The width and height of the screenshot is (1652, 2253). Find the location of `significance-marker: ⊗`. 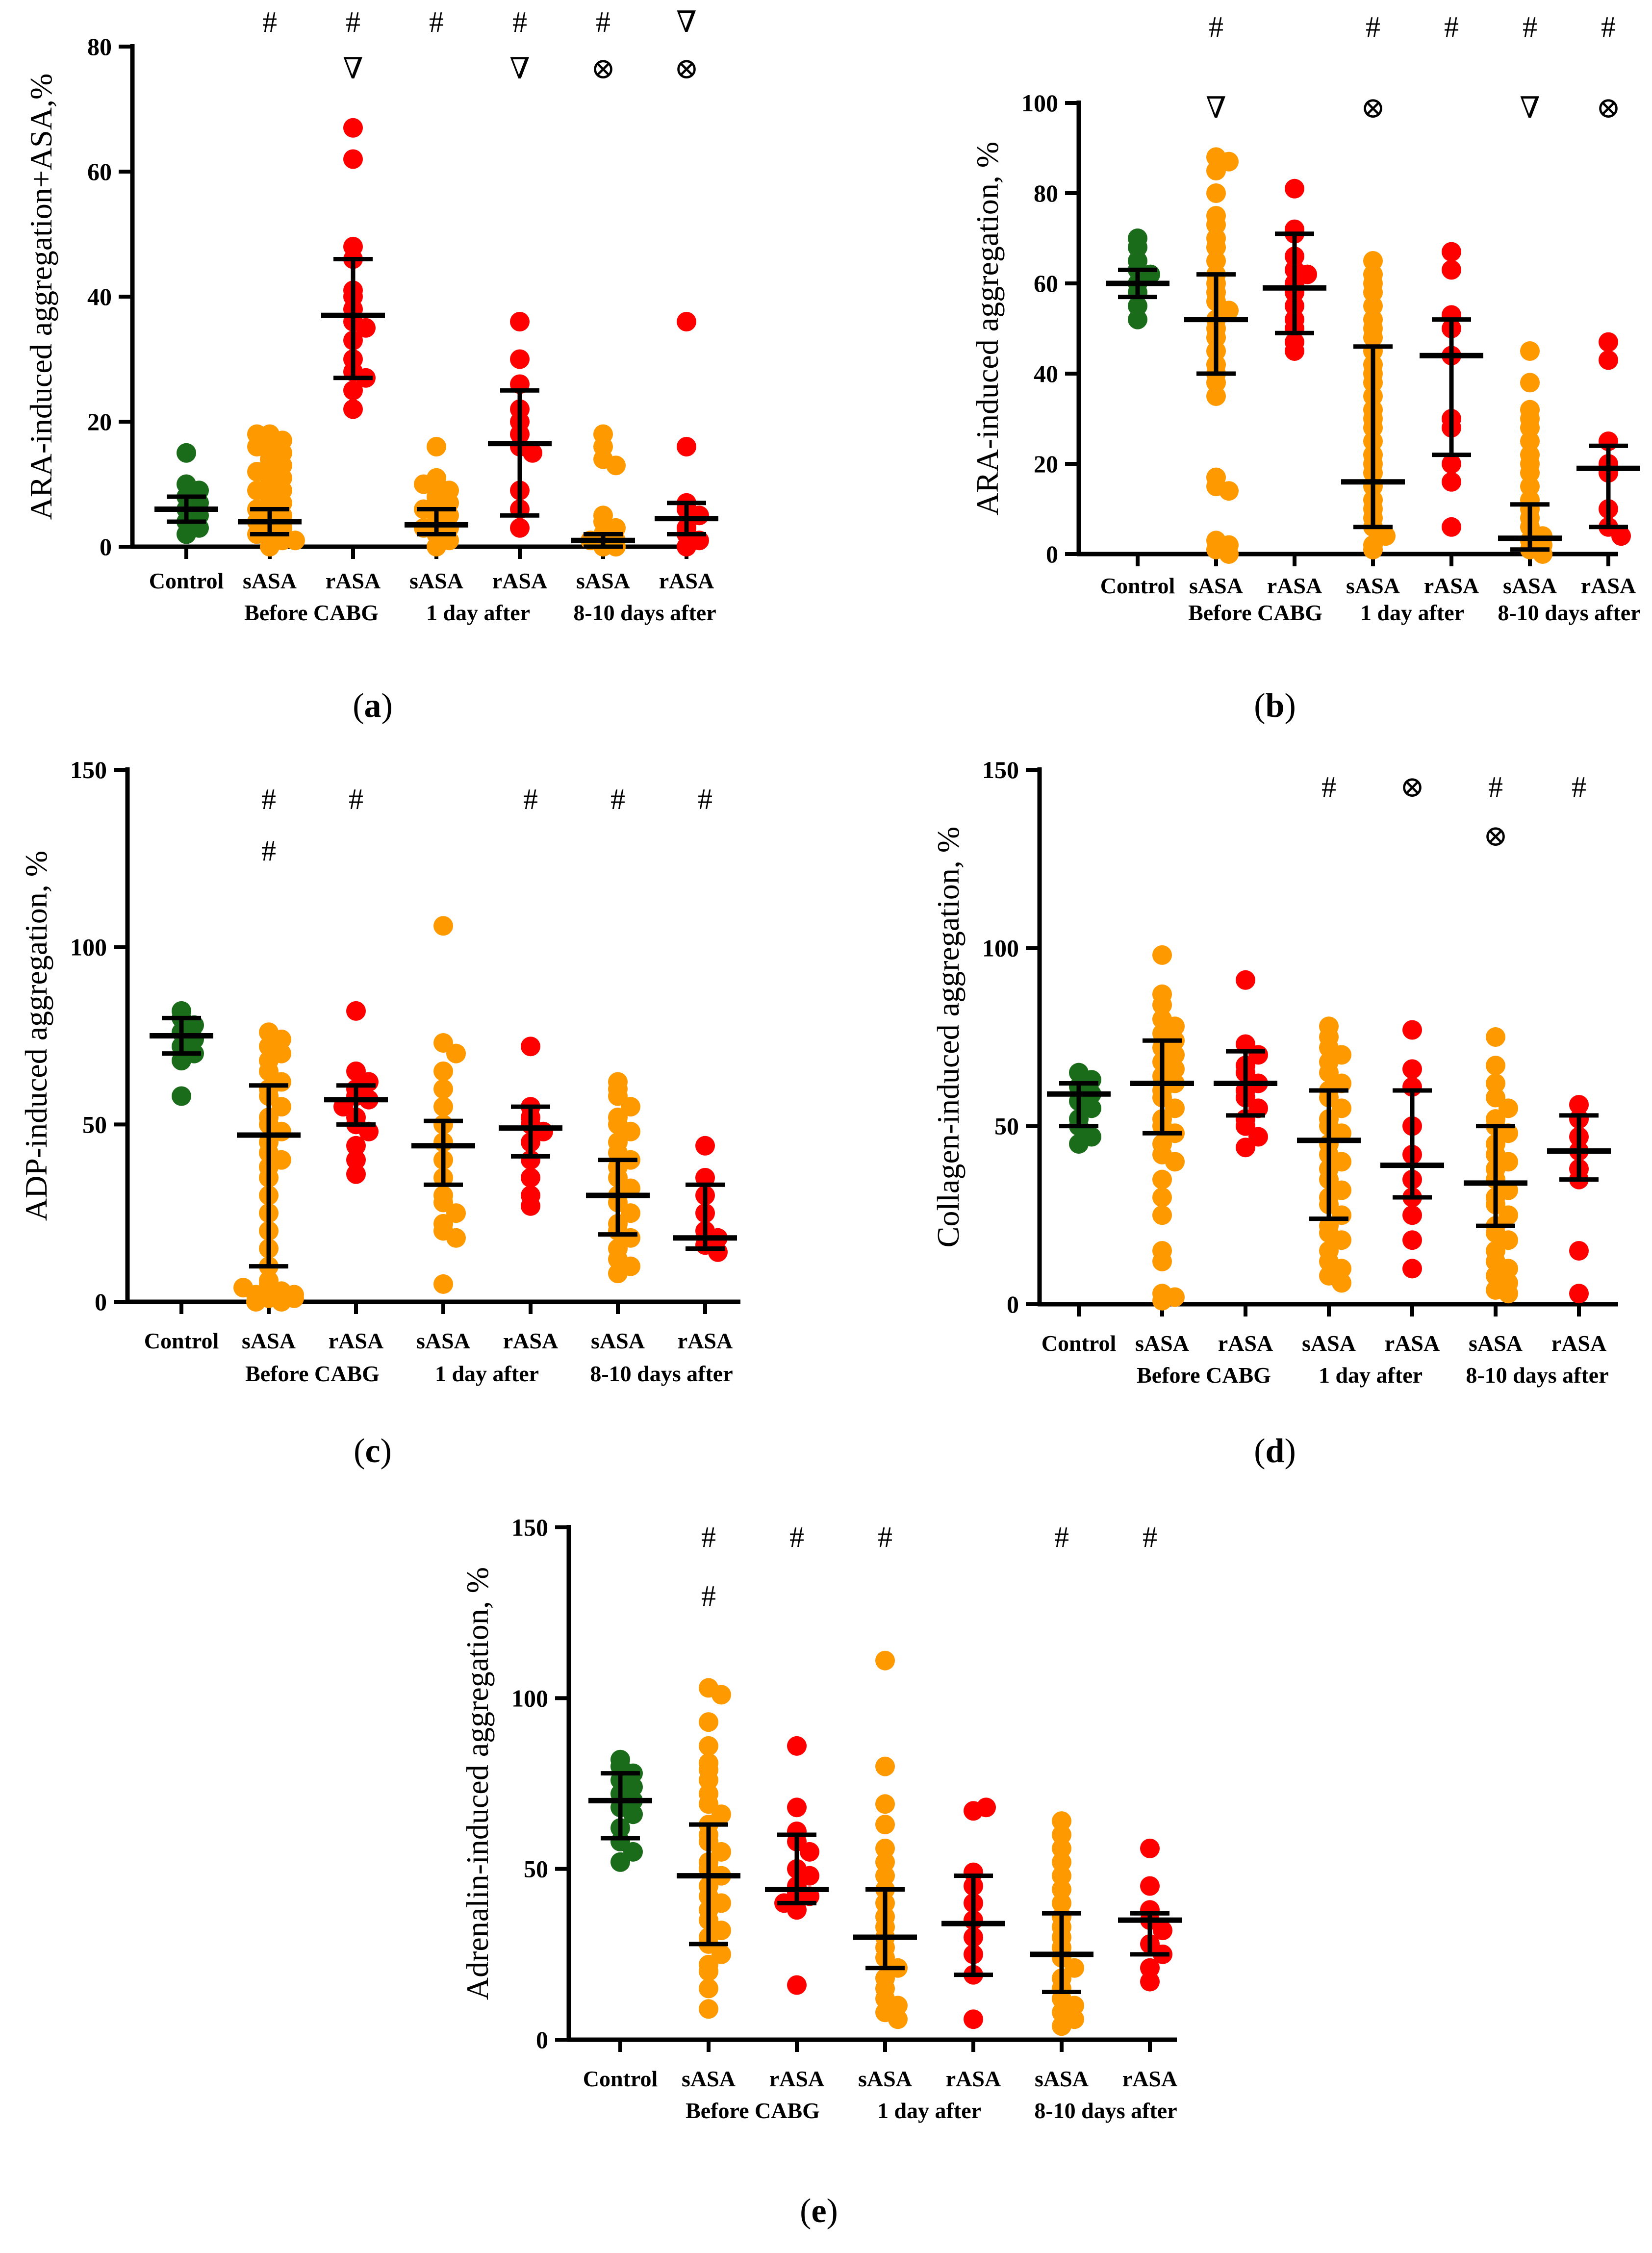

significance-marker: ⊗ is located at coordinates (603, 68).